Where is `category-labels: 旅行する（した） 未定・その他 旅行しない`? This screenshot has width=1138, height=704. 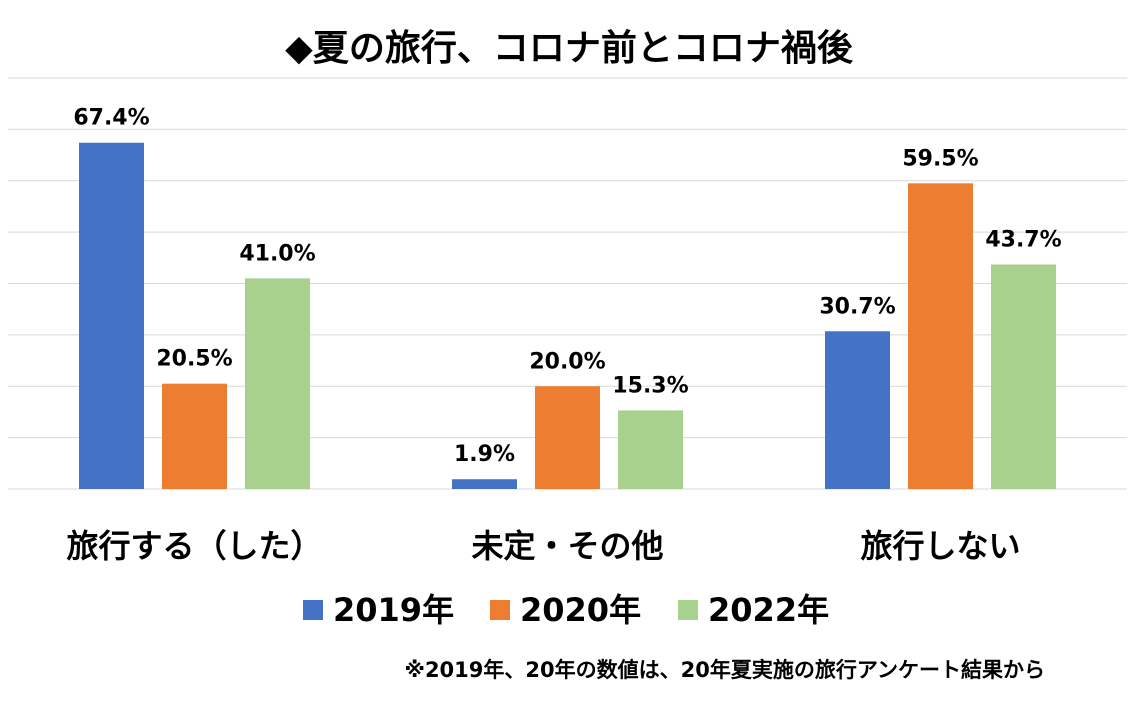 category-labels: 旅行する（した） 未定・その他 旅行しない is located at coordinates (543, 546).